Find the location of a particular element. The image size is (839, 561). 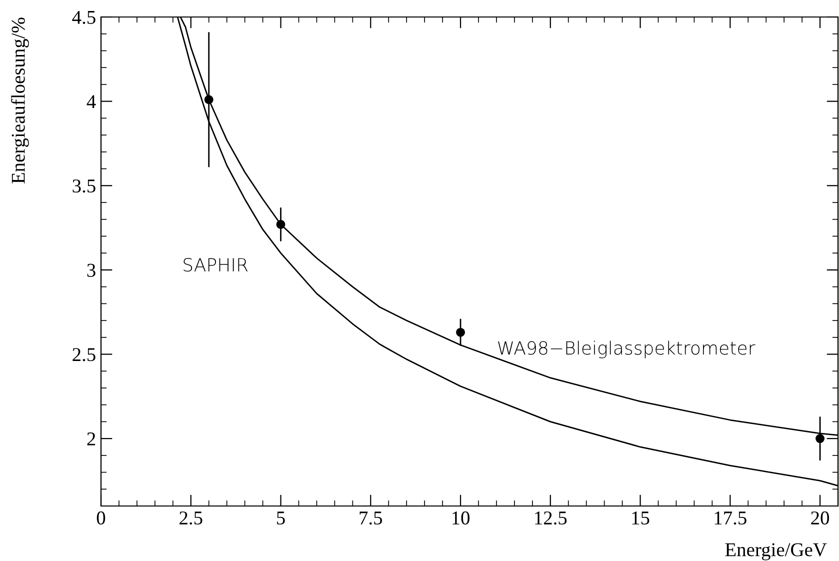

y-tick-label: 2 is located at coordinates (91, 439).